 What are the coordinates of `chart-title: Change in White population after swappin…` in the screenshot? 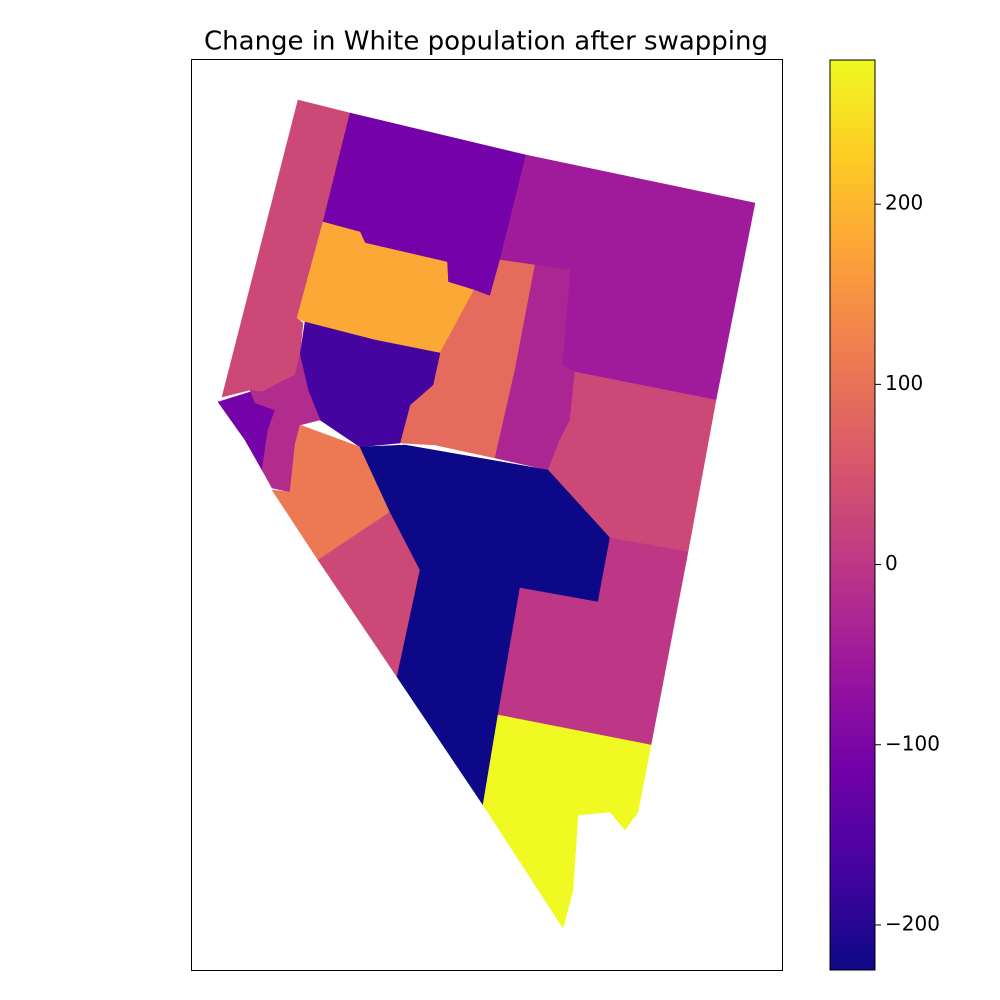 It's located at (486, 42).